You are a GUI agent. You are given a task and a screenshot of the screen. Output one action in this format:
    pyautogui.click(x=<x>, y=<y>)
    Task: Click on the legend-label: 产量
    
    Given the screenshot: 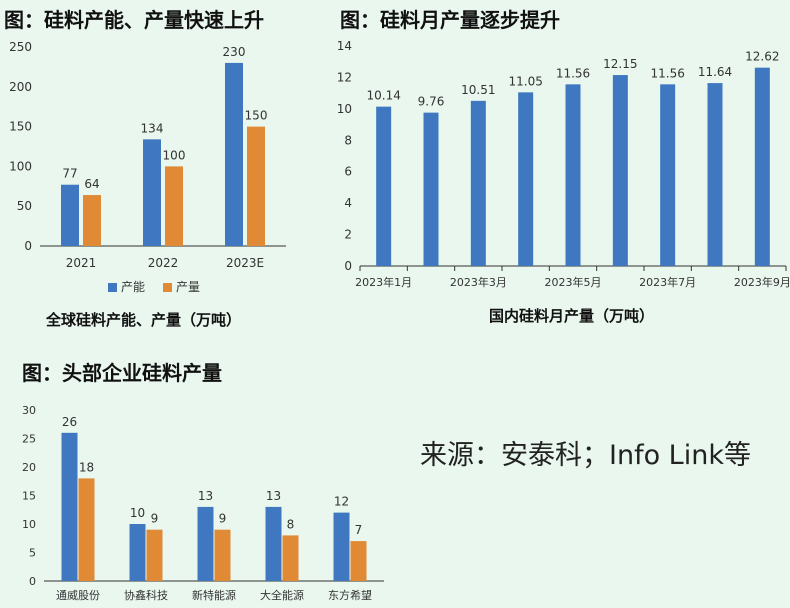 What is the action you would take?
    pyautogui.click(x=188, y=287)
    